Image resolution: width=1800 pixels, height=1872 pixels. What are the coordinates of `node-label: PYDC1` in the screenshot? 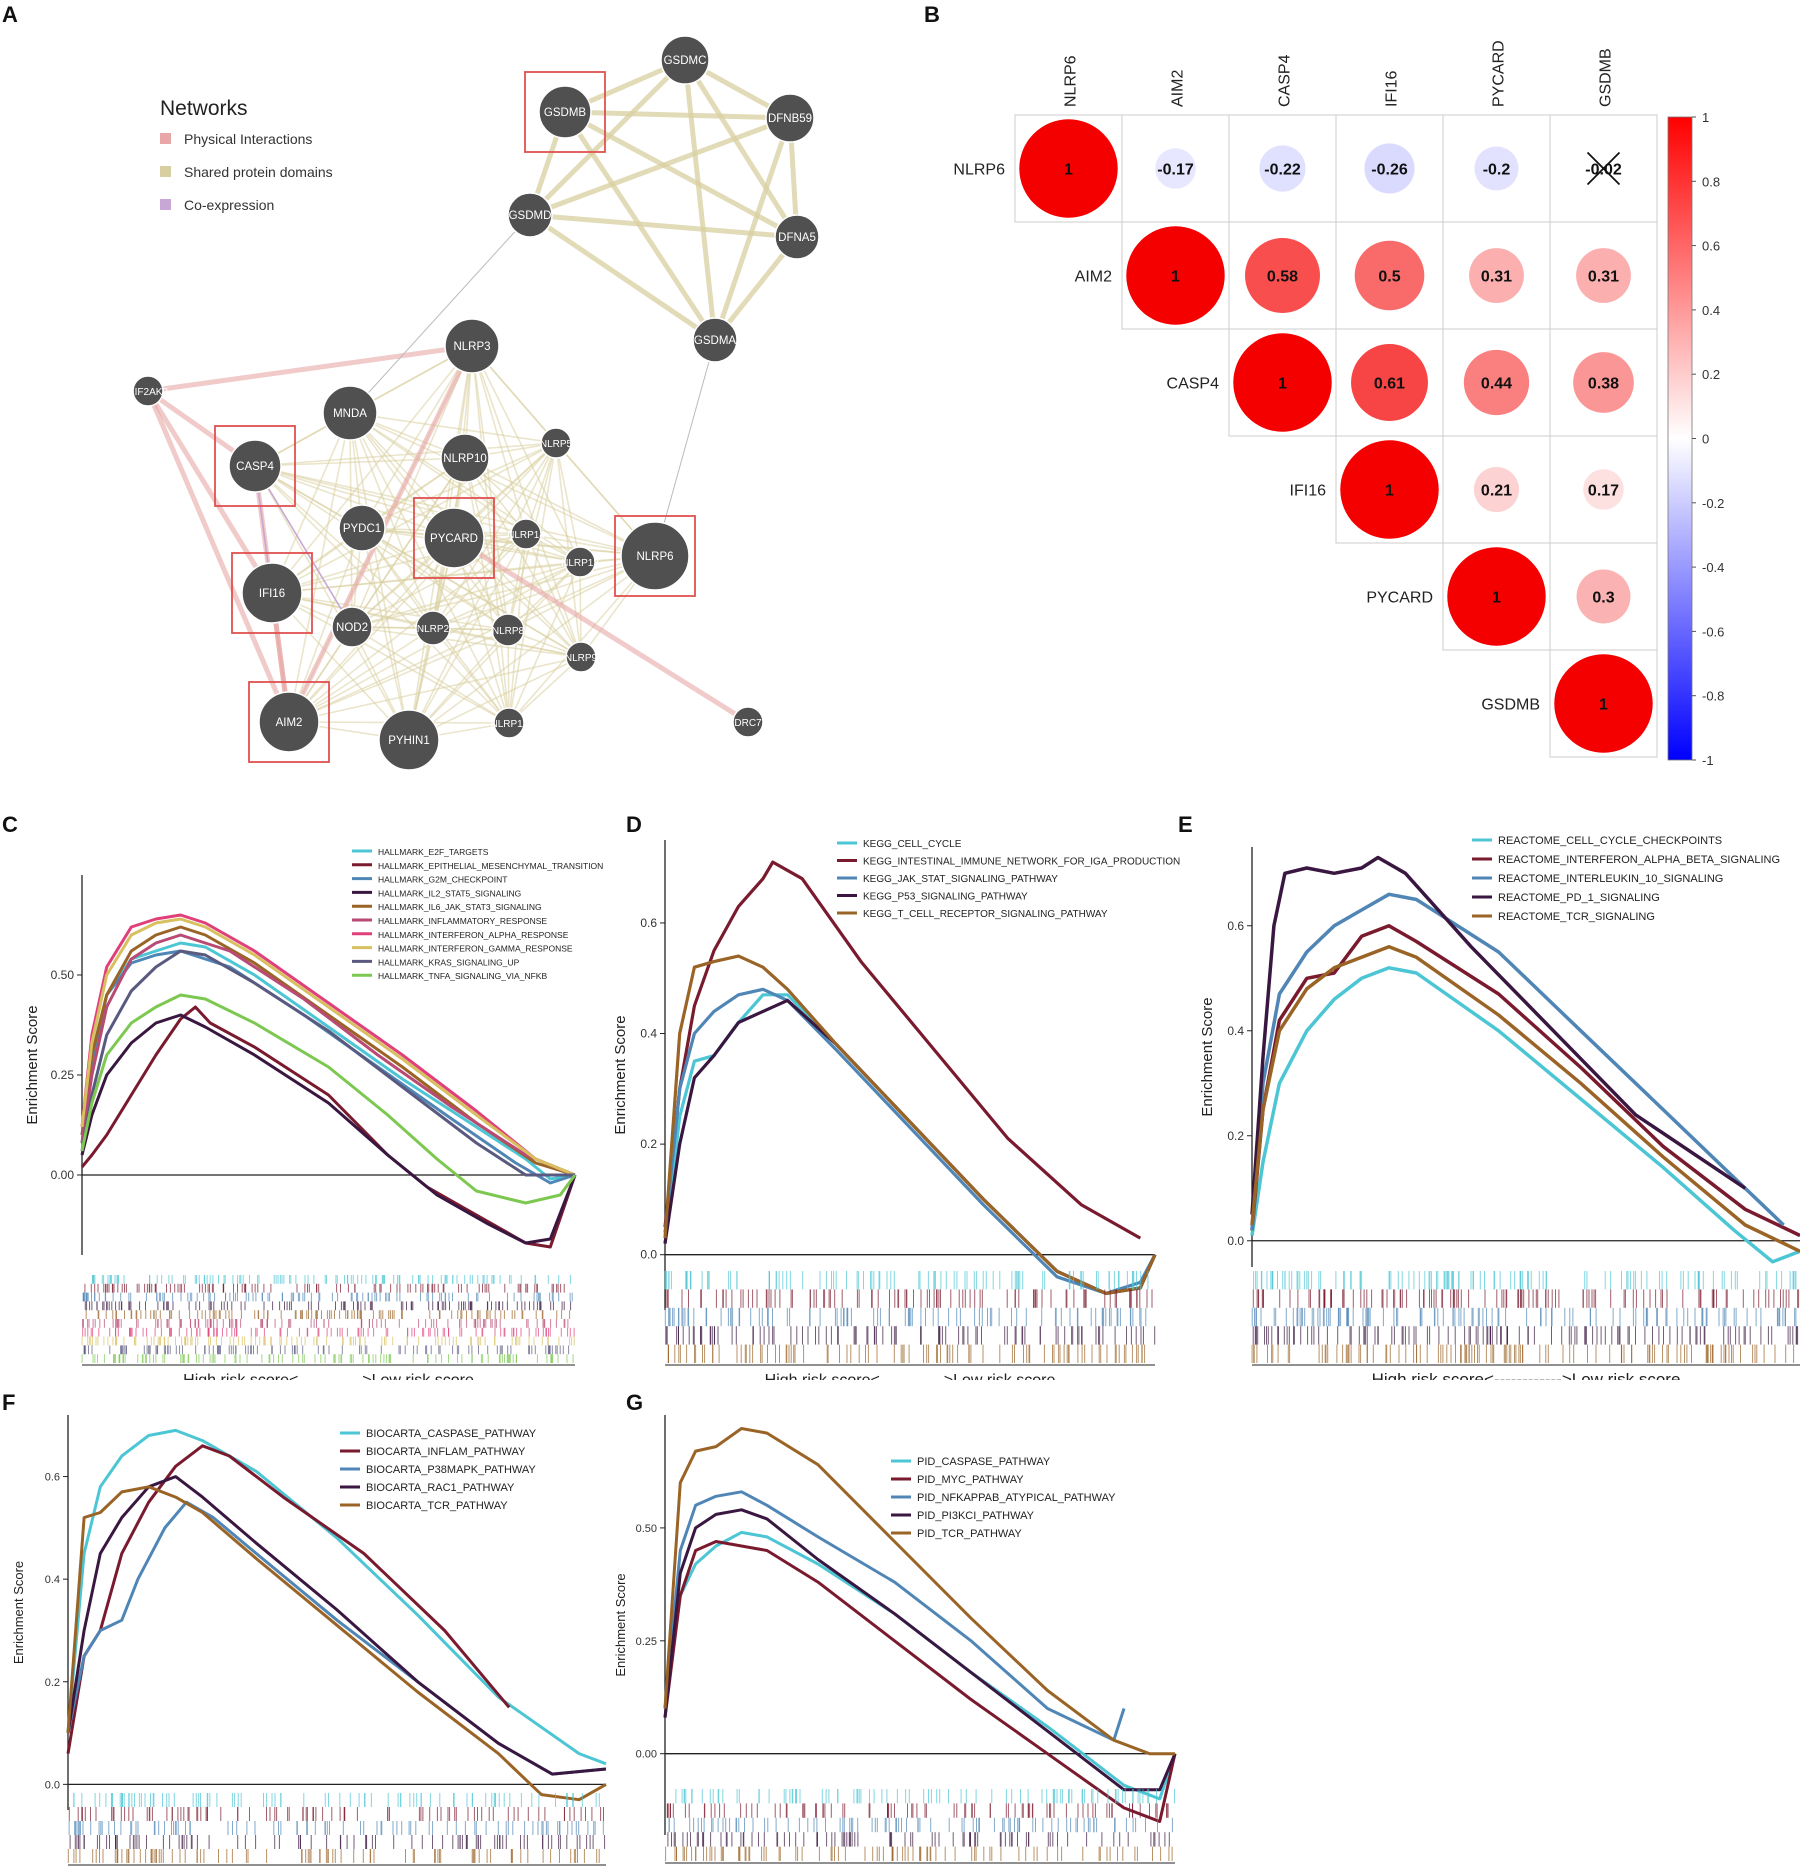 It's located at (362, 529).